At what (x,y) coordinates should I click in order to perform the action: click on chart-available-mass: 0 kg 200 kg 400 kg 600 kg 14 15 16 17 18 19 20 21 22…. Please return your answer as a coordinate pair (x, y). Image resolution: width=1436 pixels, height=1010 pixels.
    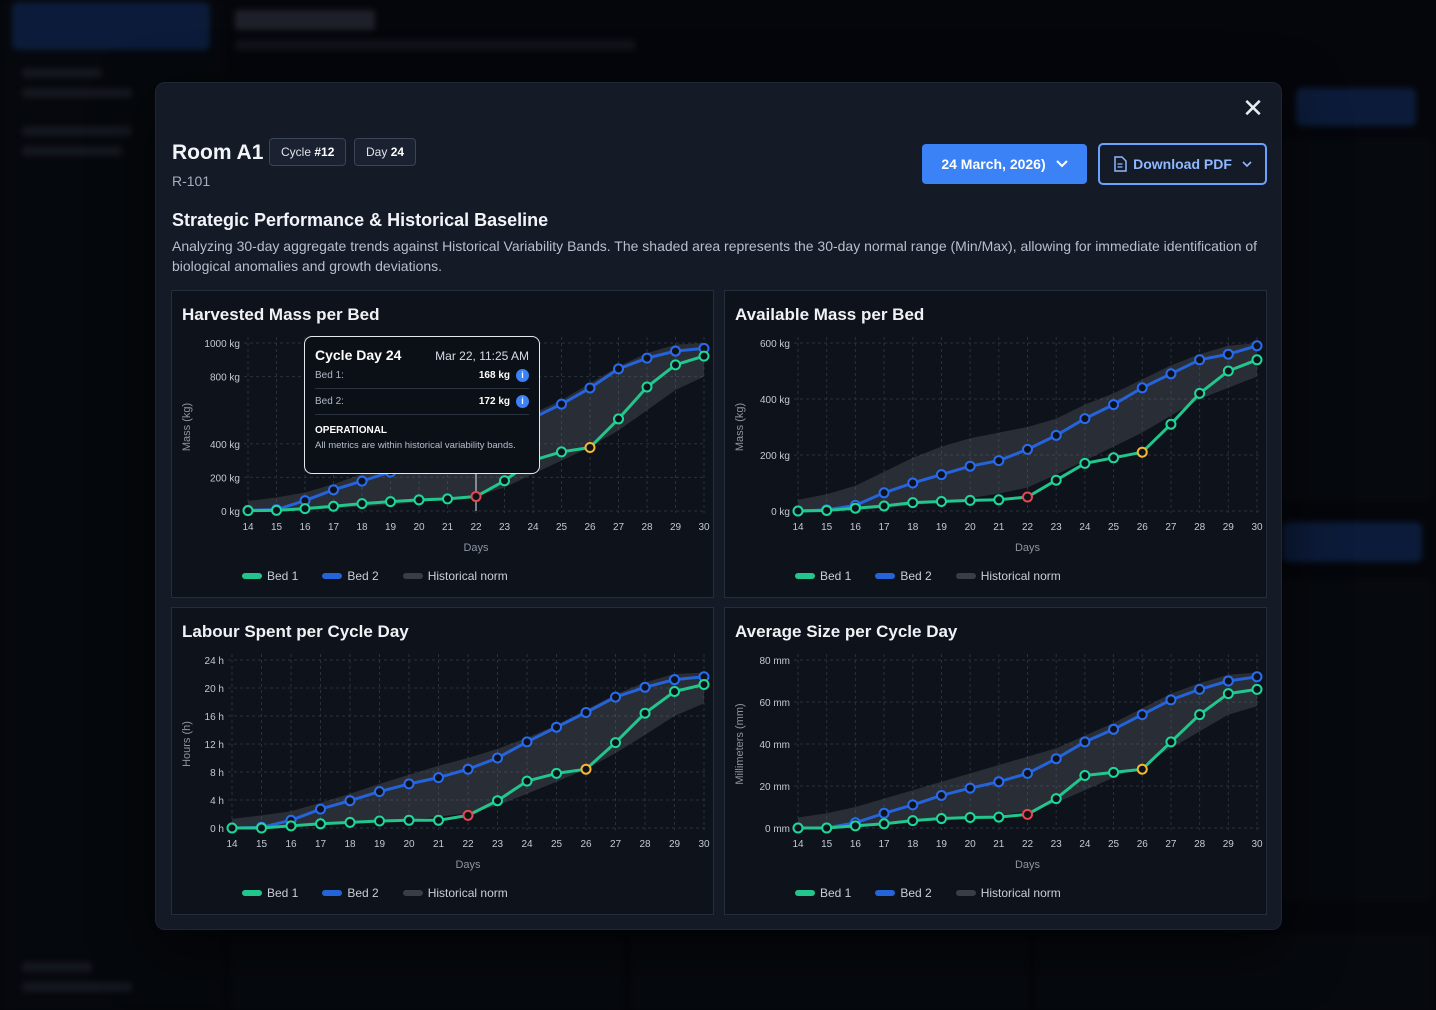
    Looking at the image, I should click on (996, 445).